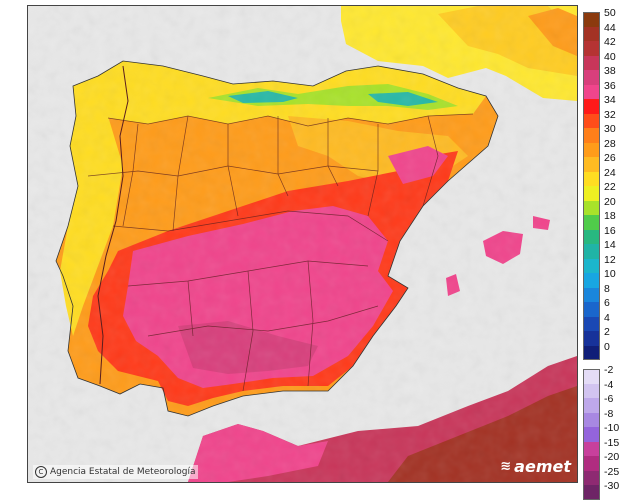 The height and width of the screenshot is (500, 630). I want to click on legend-positive-label: 26, so click(610, 158).